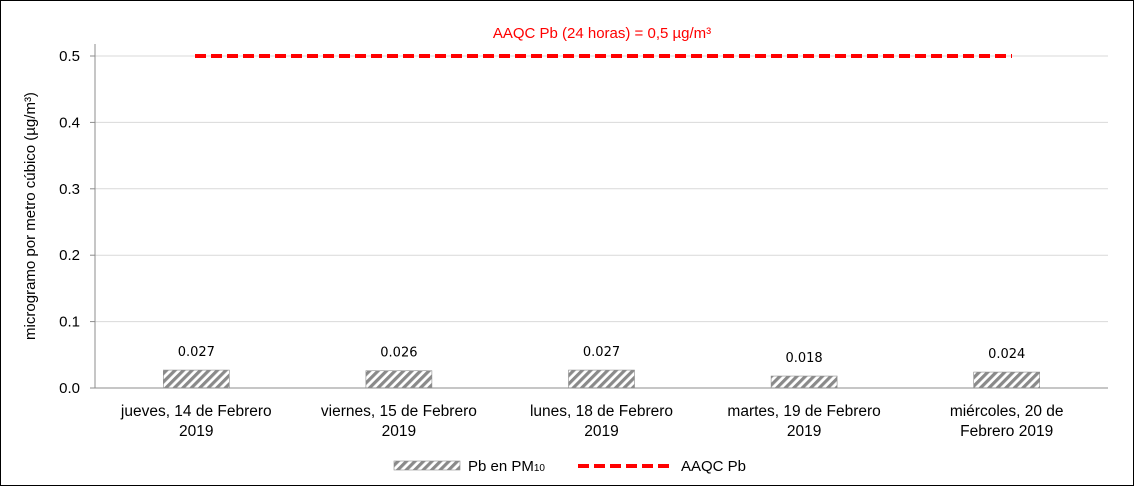  Describe the element at coordinates (1007, 421) in the screenshot. I see `category-label: miércoles, 20 de Febrero 2019` at that location.